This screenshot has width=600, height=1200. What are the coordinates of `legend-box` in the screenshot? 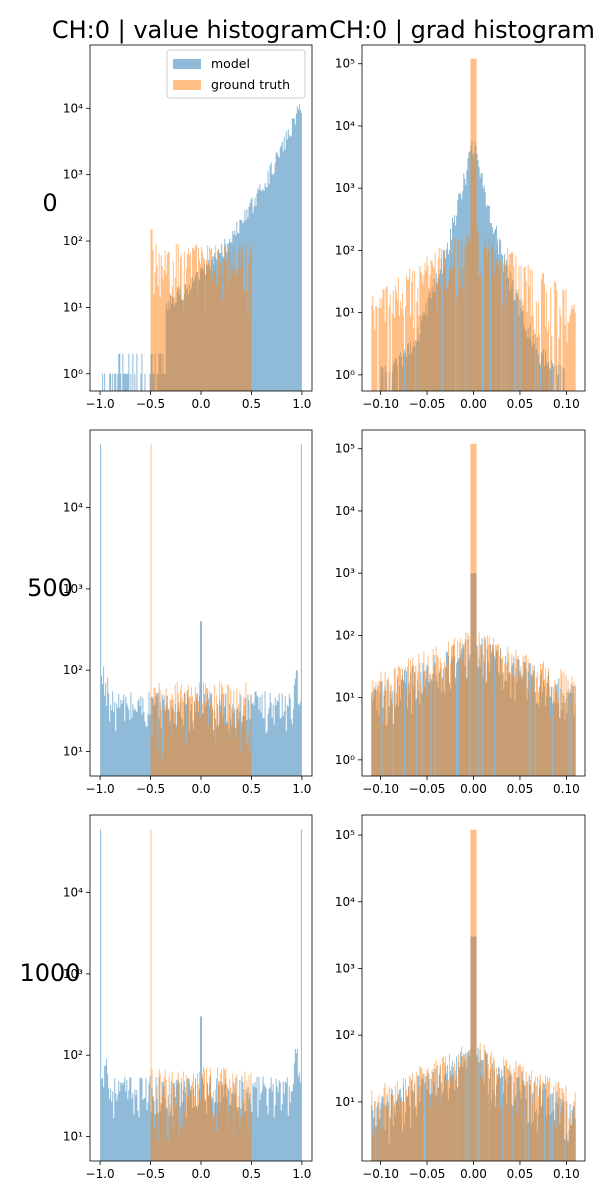 It's located at (236, 74).